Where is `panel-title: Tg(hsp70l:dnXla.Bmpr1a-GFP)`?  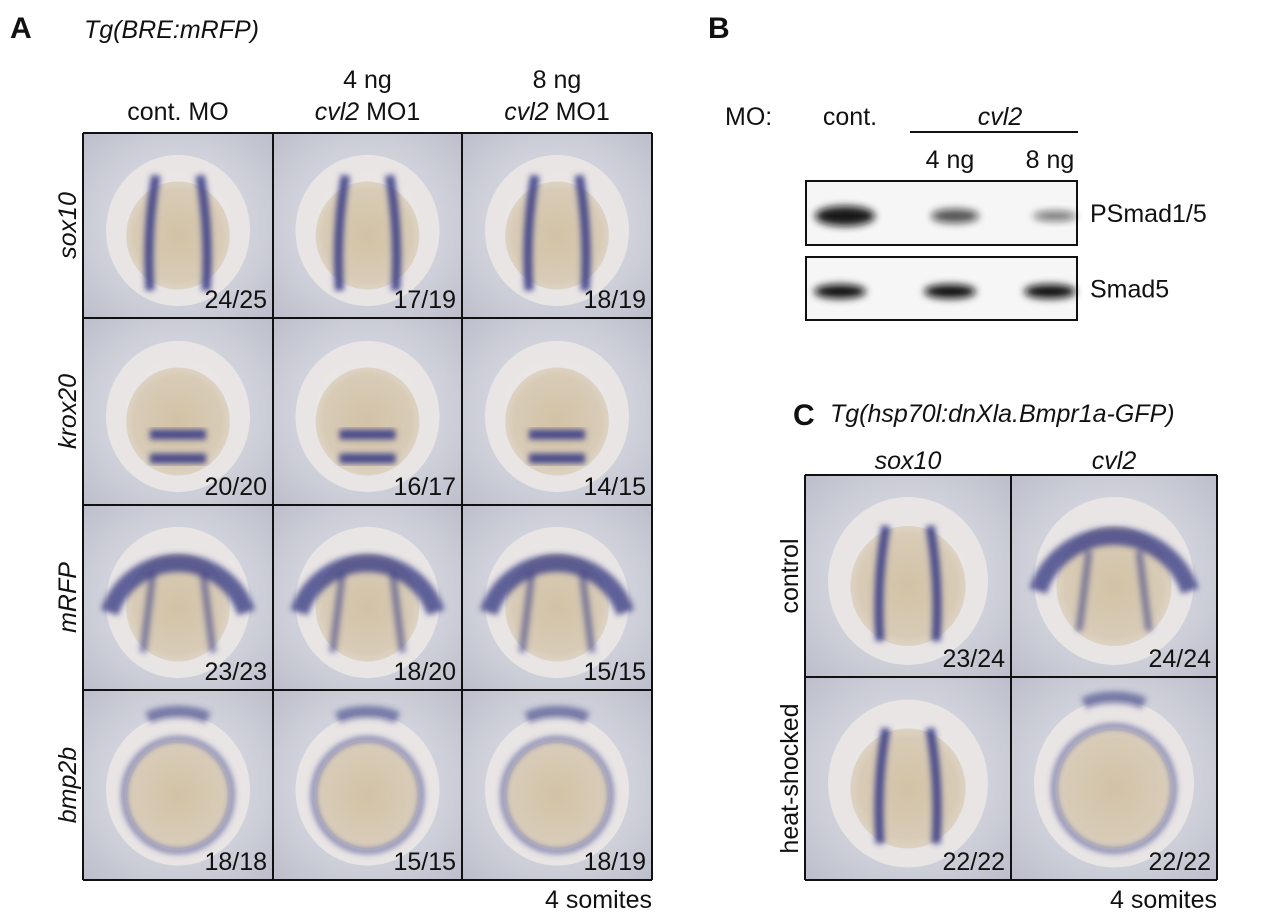 panel-title: Tg(hsp70l:dnXla.Bmpr1a-GFP) is located at coordinates (1002, 414).